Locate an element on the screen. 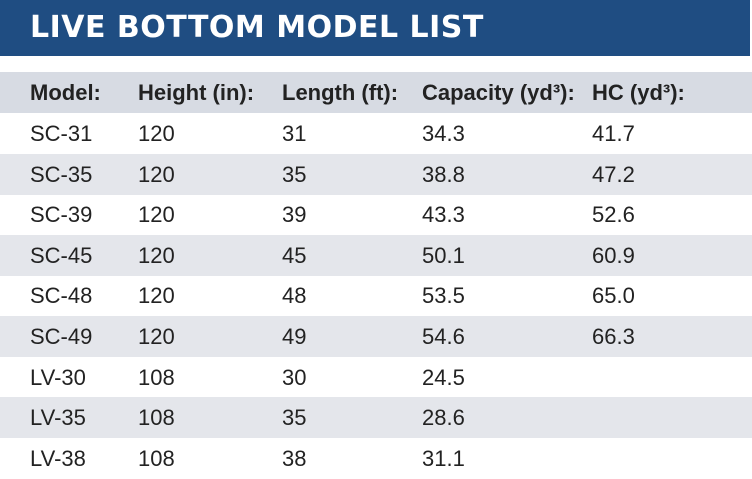 The image size is (752, 479). table-cell: LV-35 is located at coordinates (58, 418).